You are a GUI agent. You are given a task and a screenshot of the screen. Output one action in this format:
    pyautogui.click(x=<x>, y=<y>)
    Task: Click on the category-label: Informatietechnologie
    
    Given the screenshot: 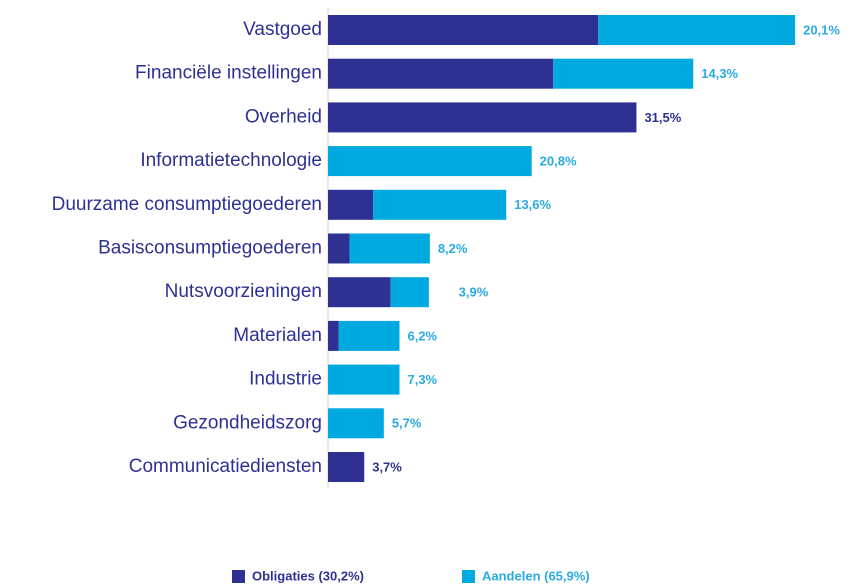 What is the action you would take?
    pyautogui.click(x=231, y=160)
    